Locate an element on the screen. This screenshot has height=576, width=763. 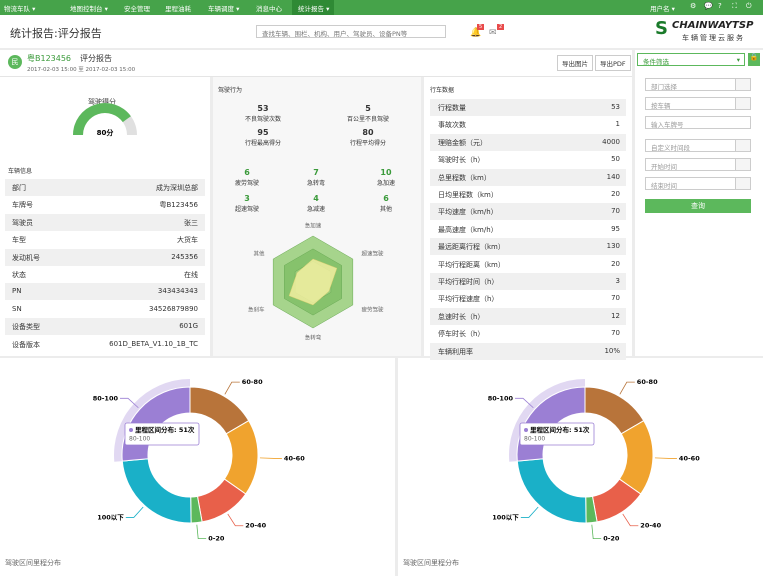
donut-label: 100以下 is located at coordinates (505, 517).